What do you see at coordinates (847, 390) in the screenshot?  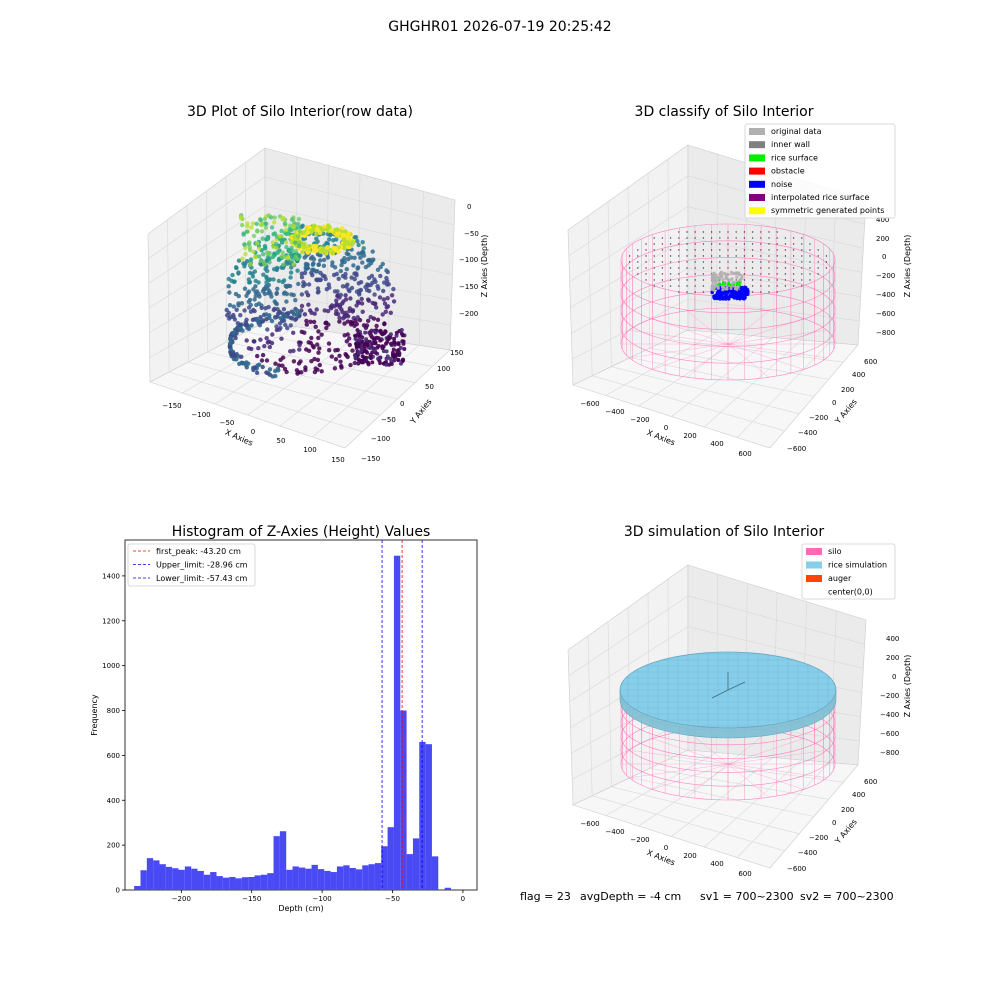 I see `p2-ytick-4: 200` at bounding box center [847, 390].